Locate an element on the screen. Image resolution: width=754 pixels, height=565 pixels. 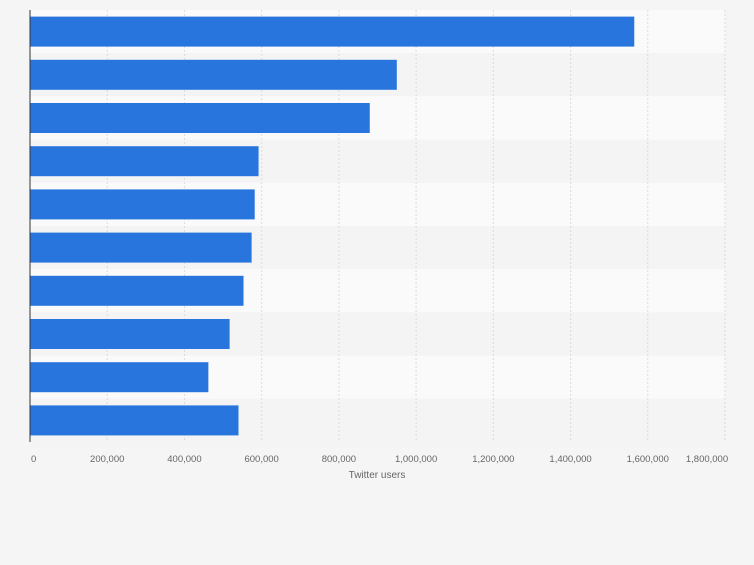
x-tick-label: 1,000,000 is located at coordinates (416, 459).